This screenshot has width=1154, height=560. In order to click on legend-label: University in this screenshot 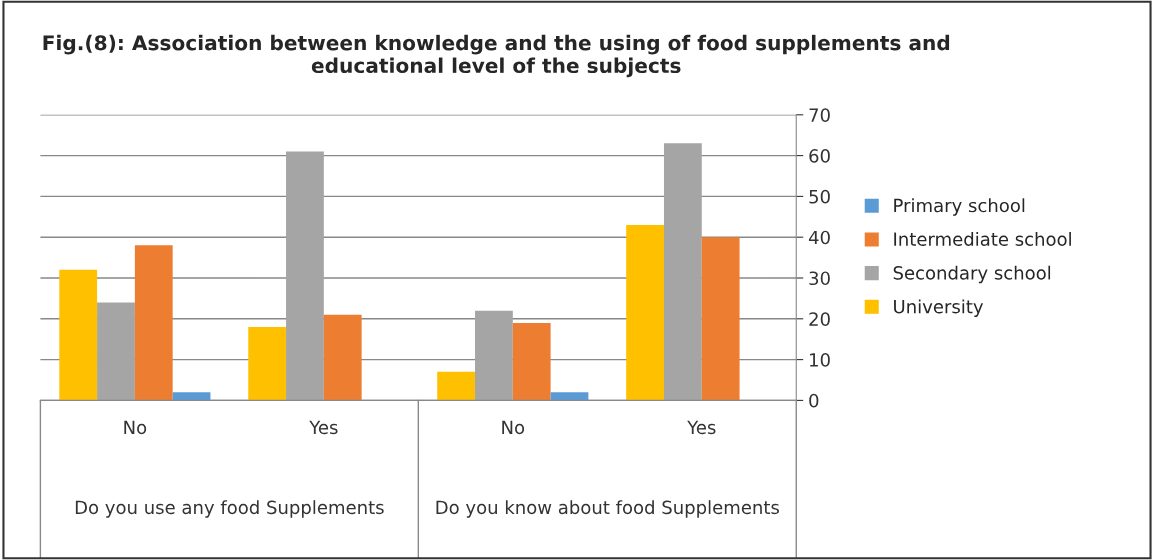, I will do `click(939, 308)`.